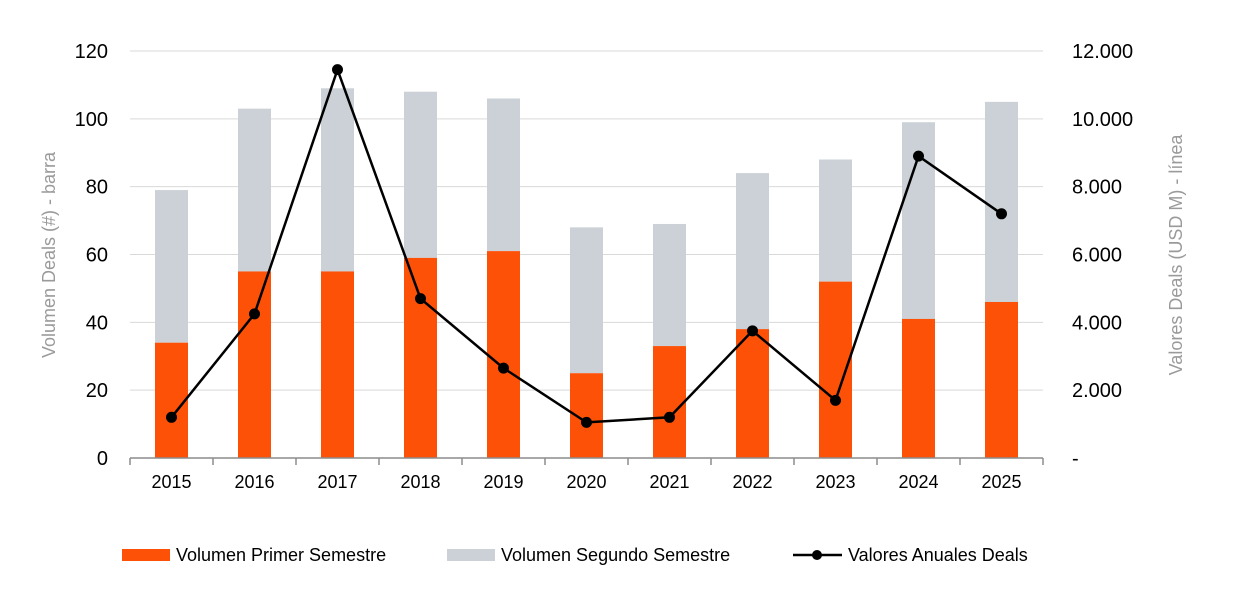 The height and width of the screenshot is (602, 1253). What do you see at coordinates (669, 417) in the screenshot?
I see `point-valores-anuales-2021` at bounding box center [669, 417].